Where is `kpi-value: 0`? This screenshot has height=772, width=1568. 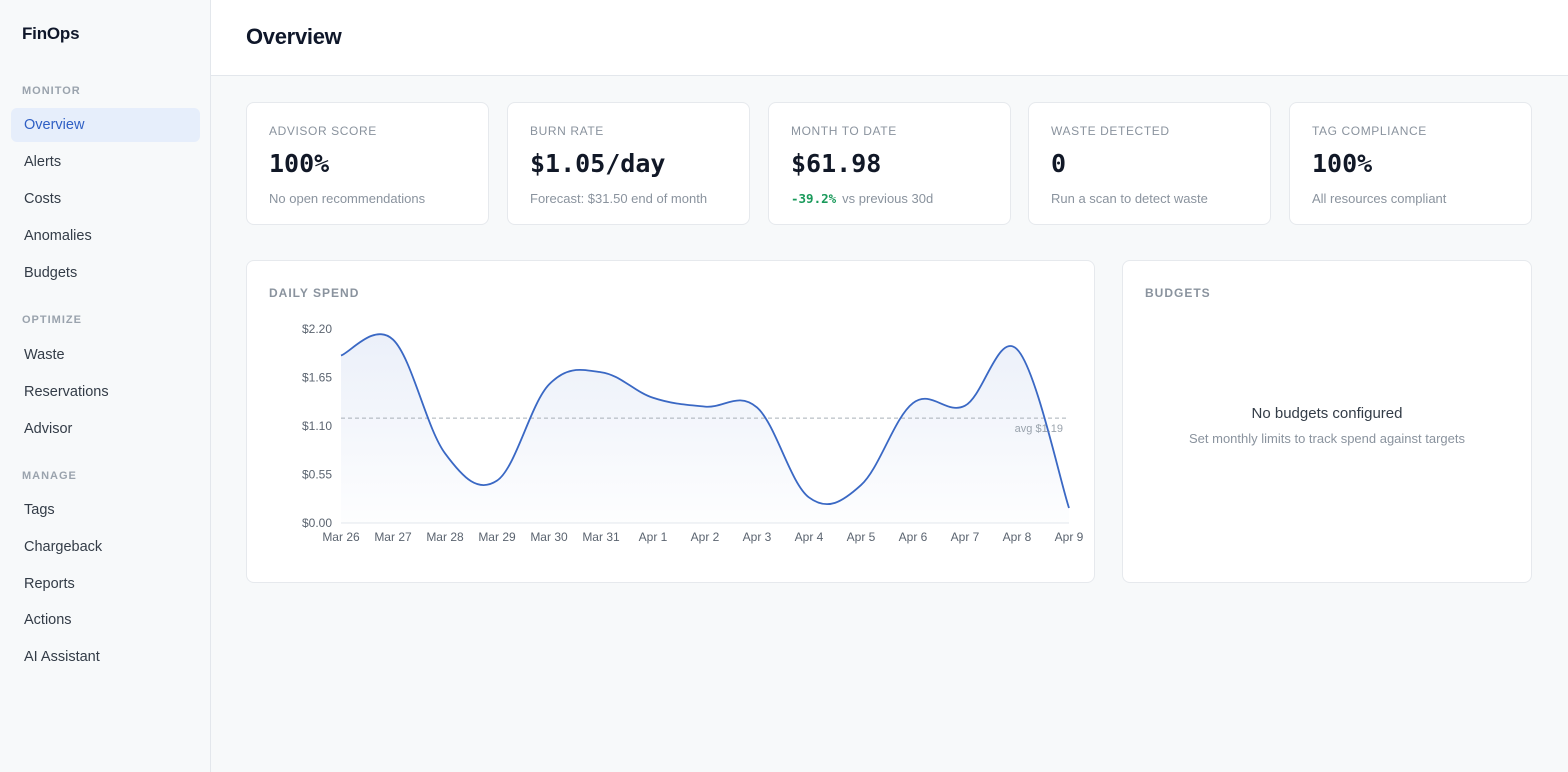
kpi-value: 0 is located at coordinates (1059, 163).